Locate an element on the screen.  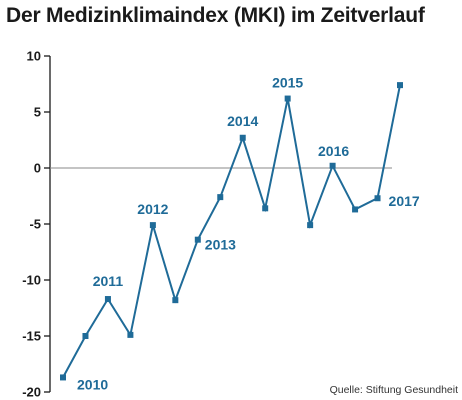
year-label: 2011 is located at coordinates (108, 281).